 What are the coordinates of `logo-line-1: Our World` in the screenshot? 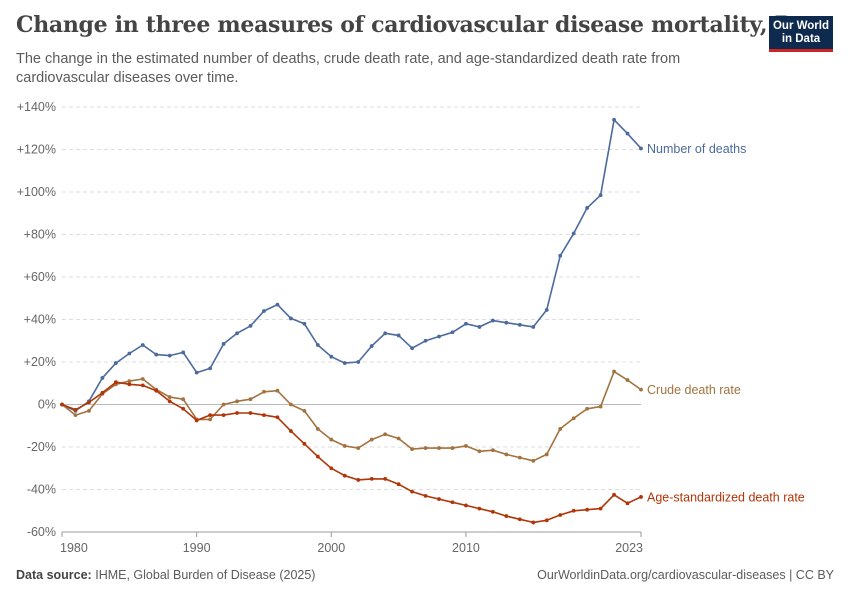 It's located at (800, 26).